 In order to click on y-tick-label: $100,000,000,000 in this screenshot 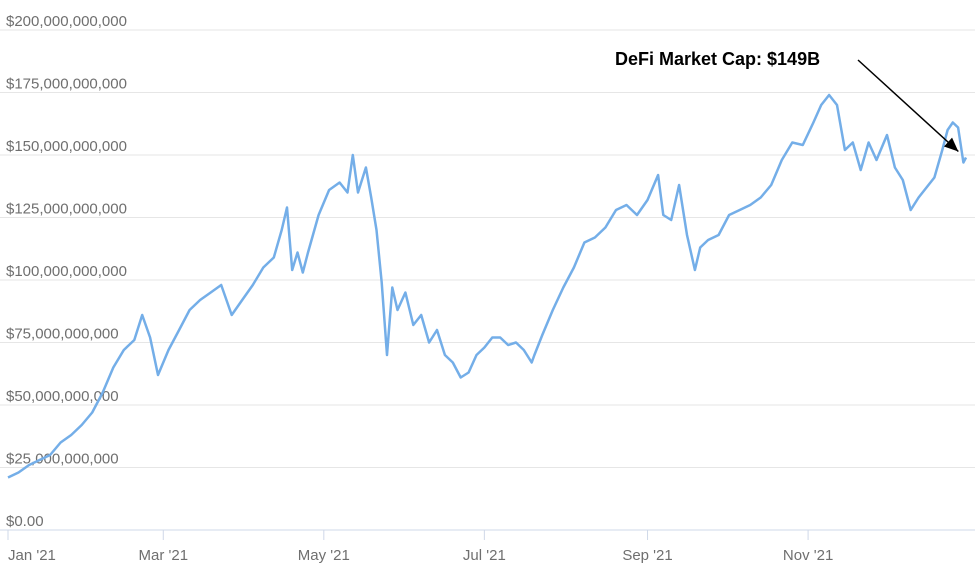, I will do `click(66, 271)`.